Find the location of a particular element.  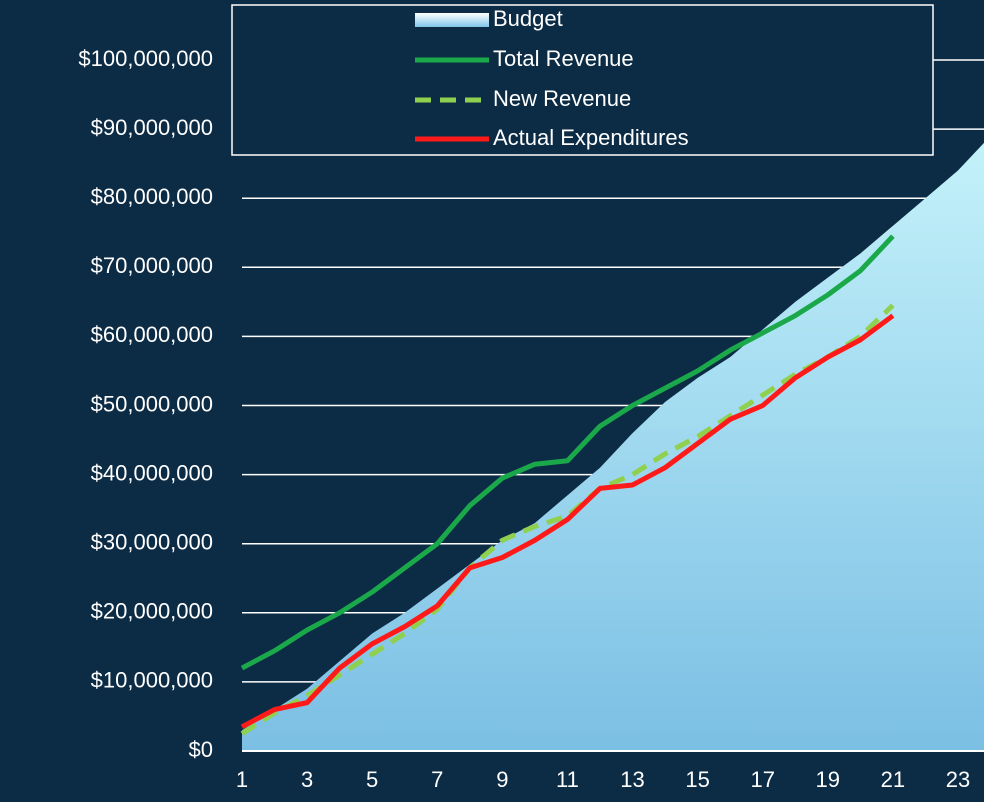

legend-label: Actual Expenditures is located at coordinates (591, 137).